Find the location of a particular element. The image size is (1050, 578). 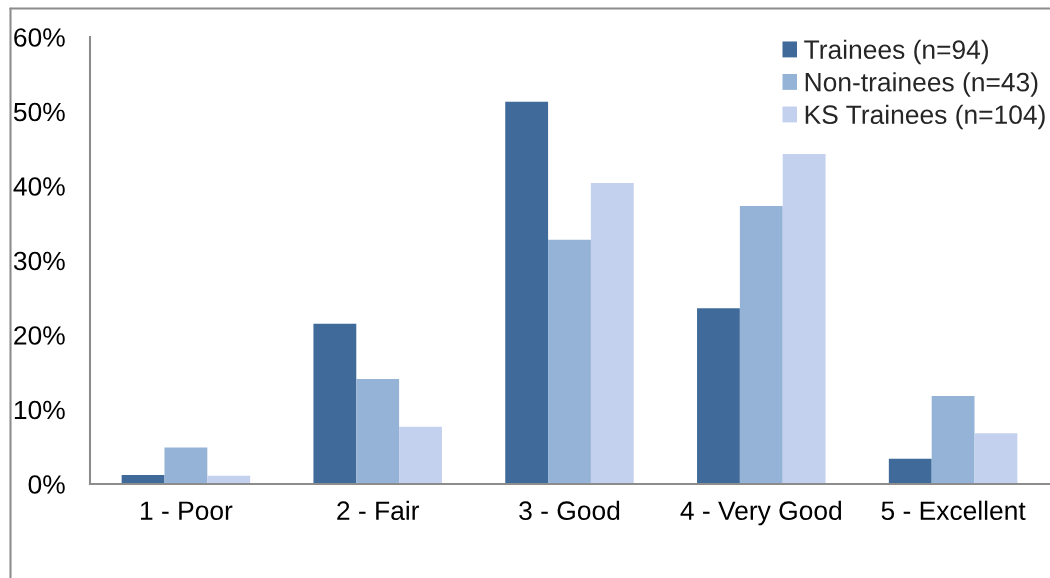

legend-label: Trainees (n=94) is located at coordinates (896, 52).